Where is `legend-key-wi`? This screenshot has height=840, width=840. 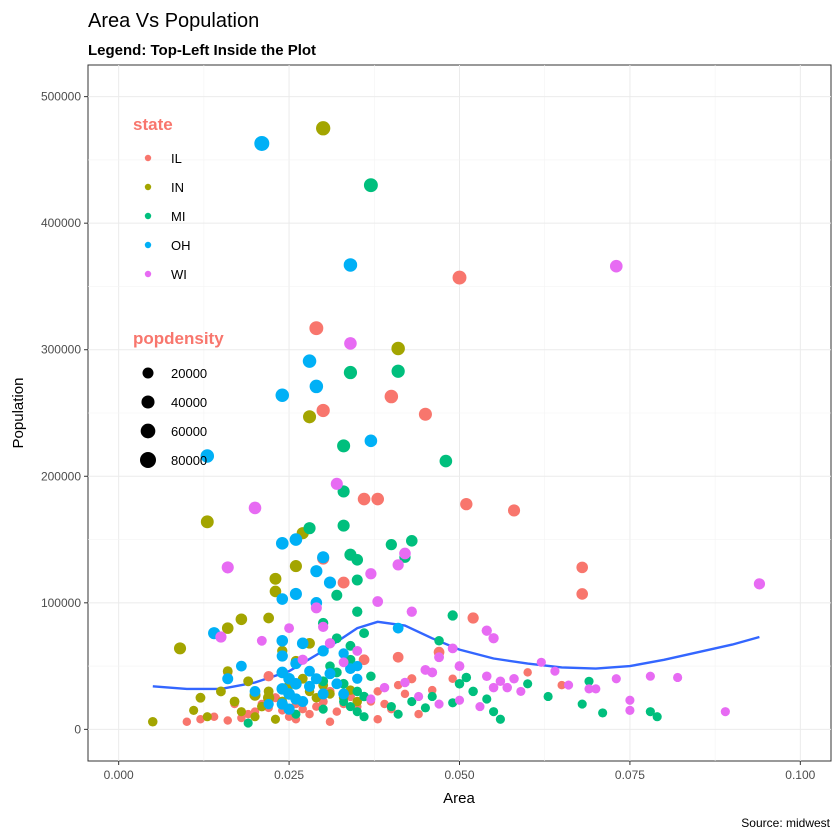 legend-key-wi is located at coordinates (148, 274).